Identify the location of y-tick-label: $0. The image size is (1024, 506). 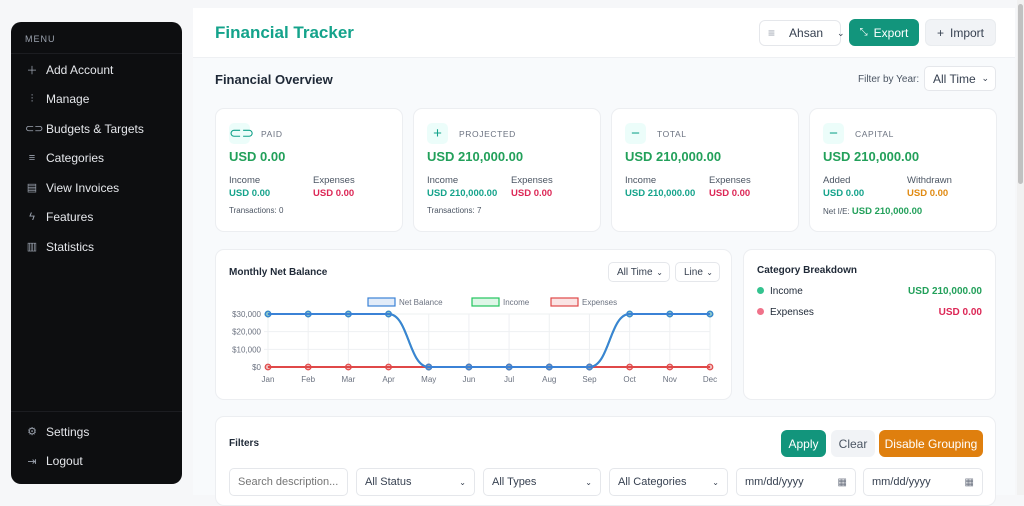
(256, 367).